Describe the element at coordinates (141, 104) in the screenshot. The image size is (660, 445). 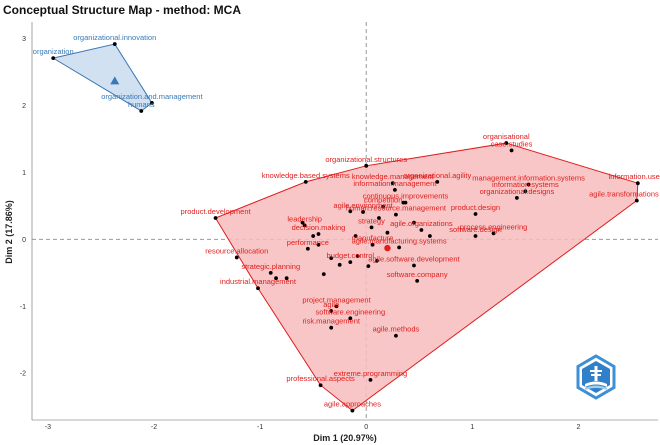
I see `point-label: humans` at that location.